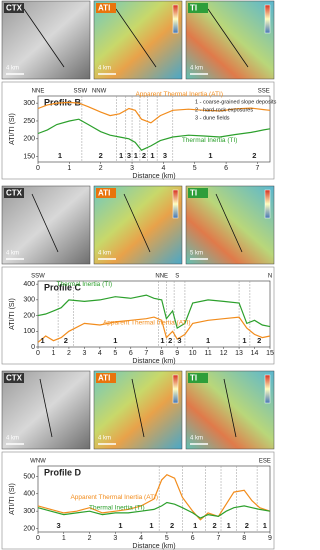  What do you see at coordinates (29, 494) in the screenshot?
I see `y-tick-label: 400` at bounding box center [29, 494].